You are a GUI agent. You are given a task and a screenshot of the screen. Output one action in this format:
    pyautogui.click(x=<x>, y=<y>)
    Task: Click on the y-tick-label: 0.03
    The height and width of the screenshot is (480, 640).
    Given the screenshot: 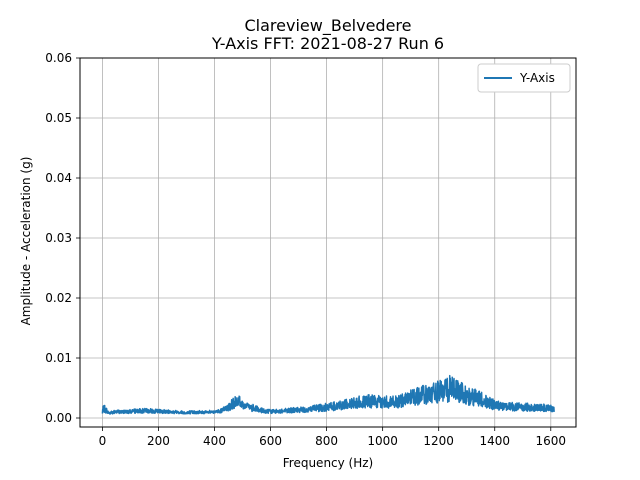 What is the action you would take?
    pyautogui.click(x=58, y=238)
    